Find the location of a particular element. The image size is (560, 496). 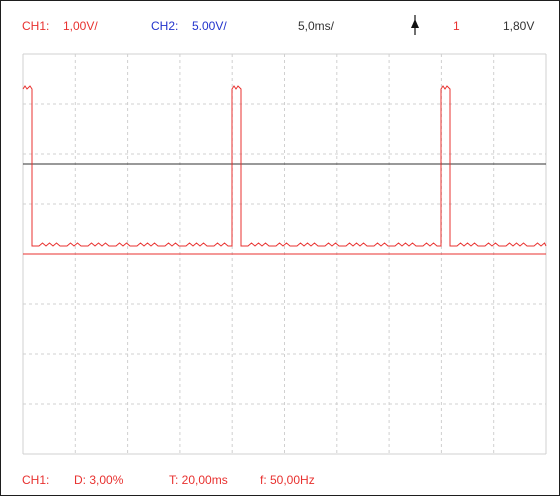

ch2-scale: 5.00V/ is located at coordinates (209, 26).